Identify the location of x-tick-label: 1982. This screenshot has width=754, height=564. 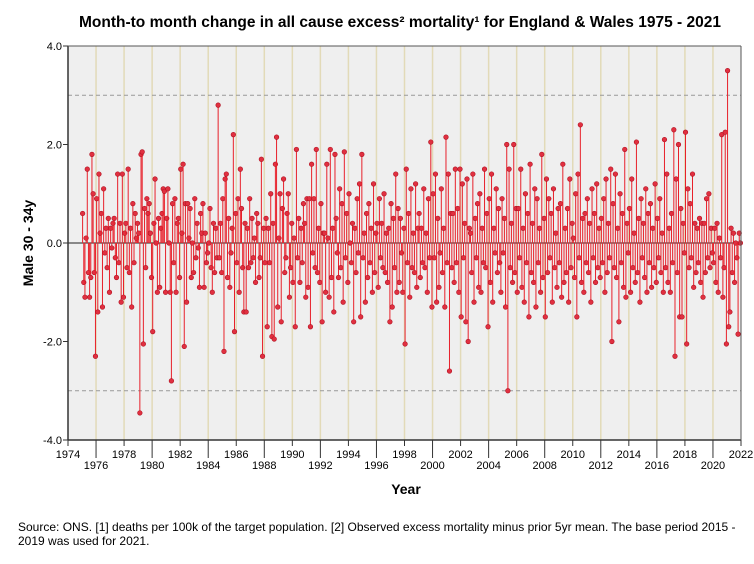
(180, 455).